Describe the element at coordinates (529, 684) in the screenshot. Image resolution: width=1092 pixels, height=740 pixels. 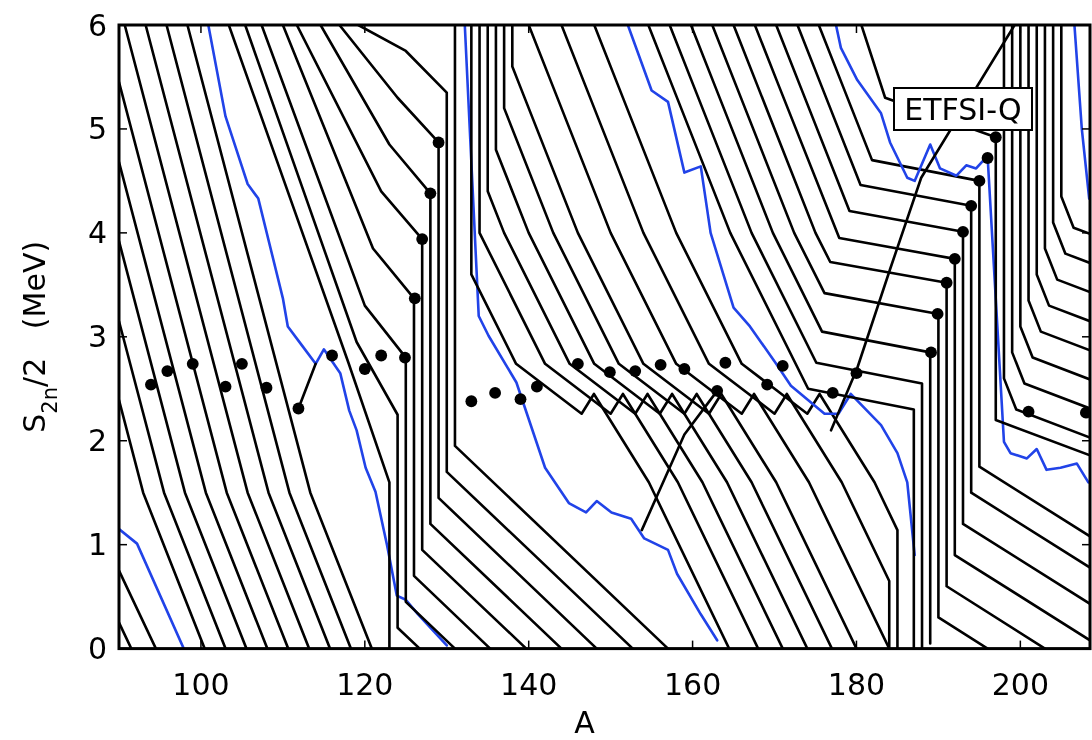
I see `x-tick-label: 140` at that location.